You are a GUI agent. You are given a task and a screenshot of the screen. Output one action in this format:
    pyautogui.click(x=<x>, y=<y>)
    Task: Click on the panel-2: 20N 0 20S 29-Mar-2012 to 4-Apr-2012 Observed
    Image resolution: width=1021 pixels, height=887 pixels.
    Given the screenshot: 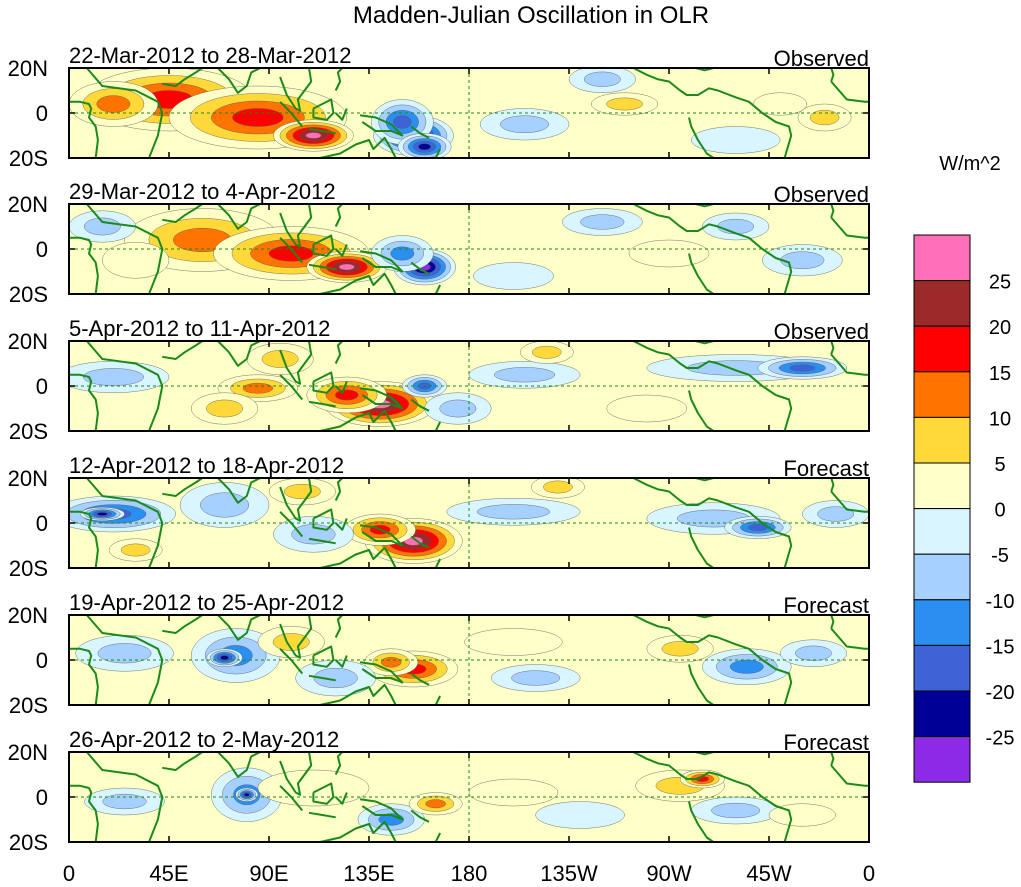 What is the action you would take?
    pyautogui.click(x=439, y=243)
    